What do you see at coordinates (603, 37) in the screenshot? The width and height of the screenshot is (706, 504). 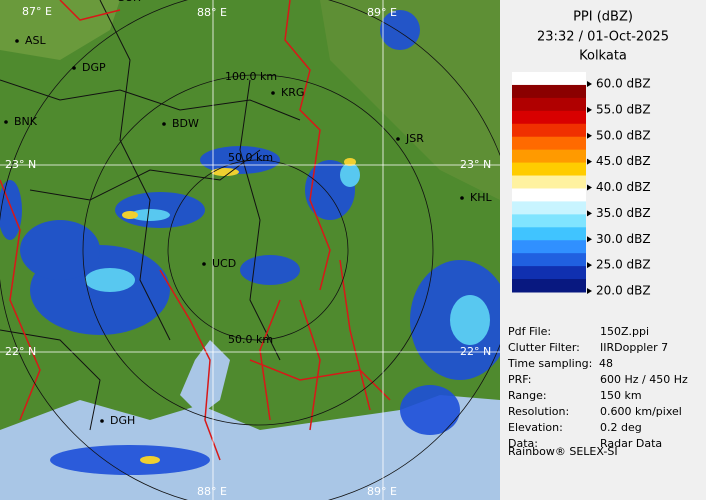 I see `timestamp: 23:32 / 01-Oct-2025` at bounding box center [603, 37].